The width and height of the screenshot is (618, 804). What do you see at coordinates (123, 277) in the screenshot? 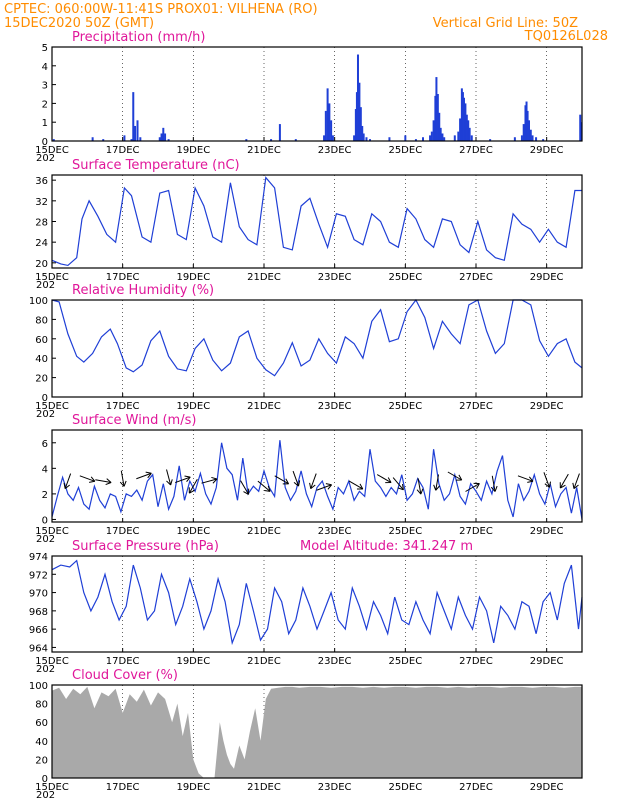
I see `temp-x-tick-label: 17DEC` at bounding box center [123, 277].